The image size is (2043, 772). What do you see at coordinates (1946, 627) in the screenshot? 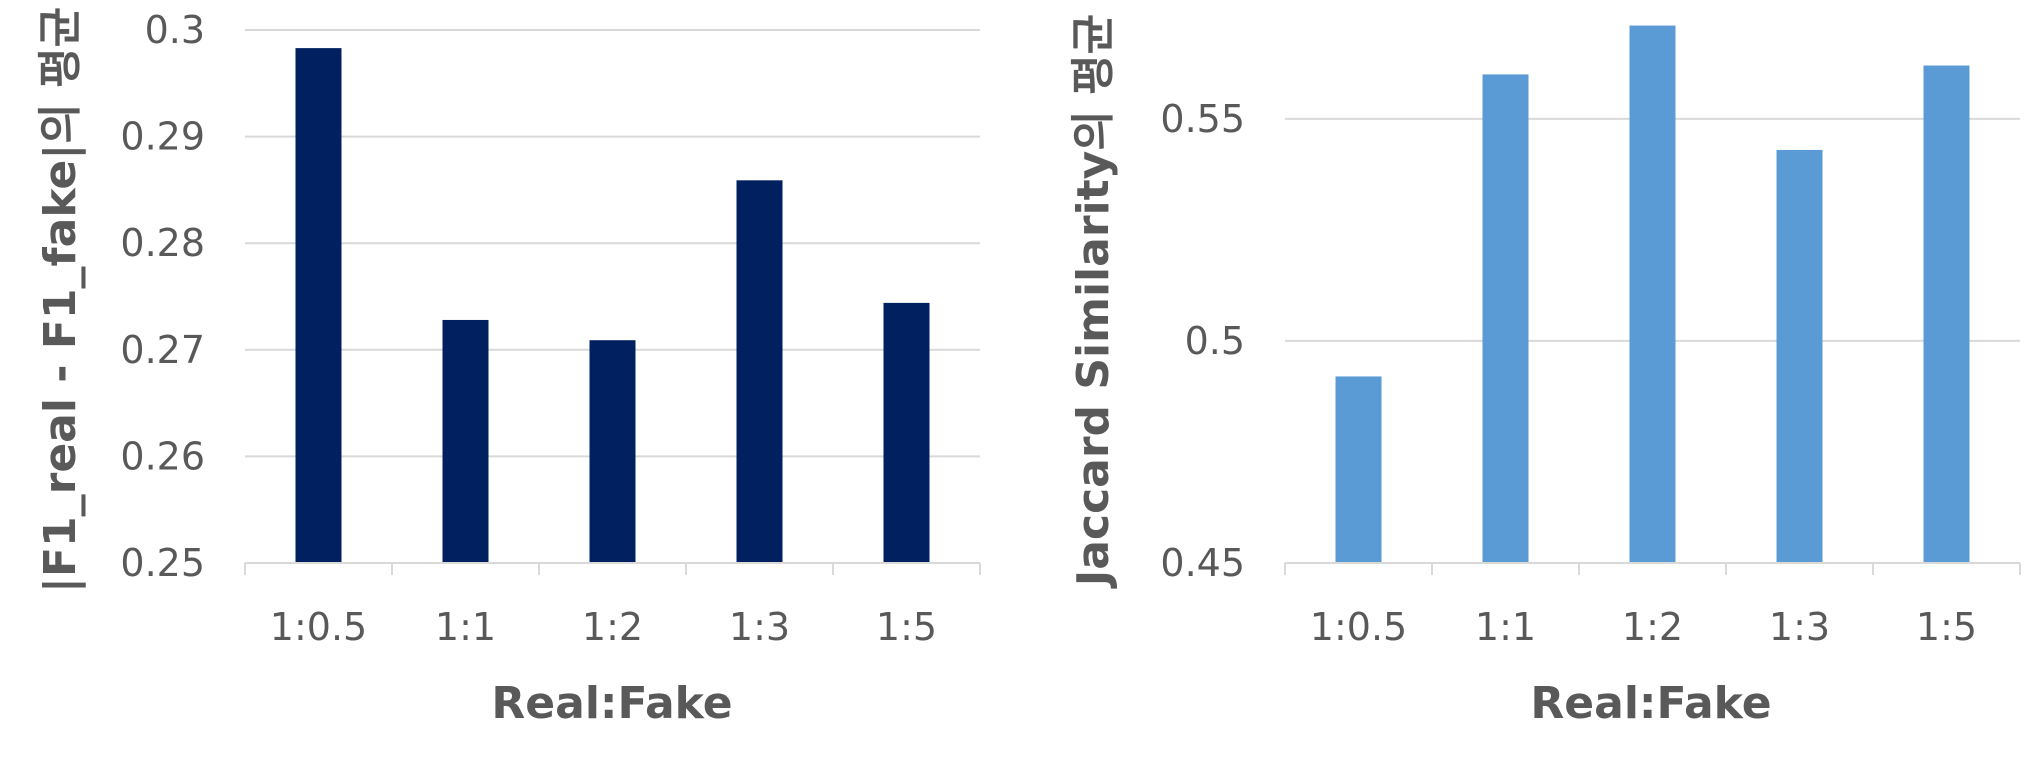
I see `right-x-tick-label: 1:5` at bounding box center [1946, 627].